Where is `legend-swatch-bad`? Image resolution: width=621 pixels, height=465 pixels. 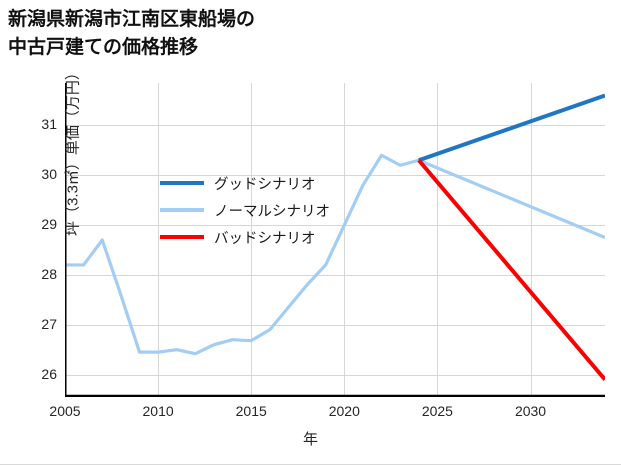 legend-swatch-bad is located at coordinates (182, 237).